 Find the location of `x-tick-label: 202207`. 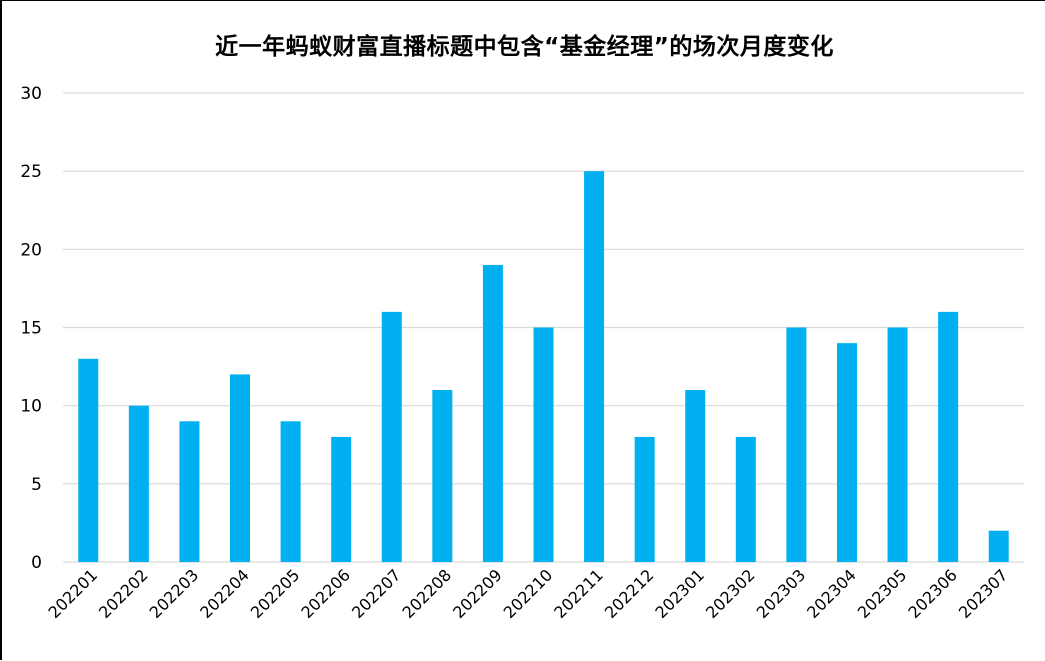

x-tick-label: 202207 is located at coordinates (376, 593).